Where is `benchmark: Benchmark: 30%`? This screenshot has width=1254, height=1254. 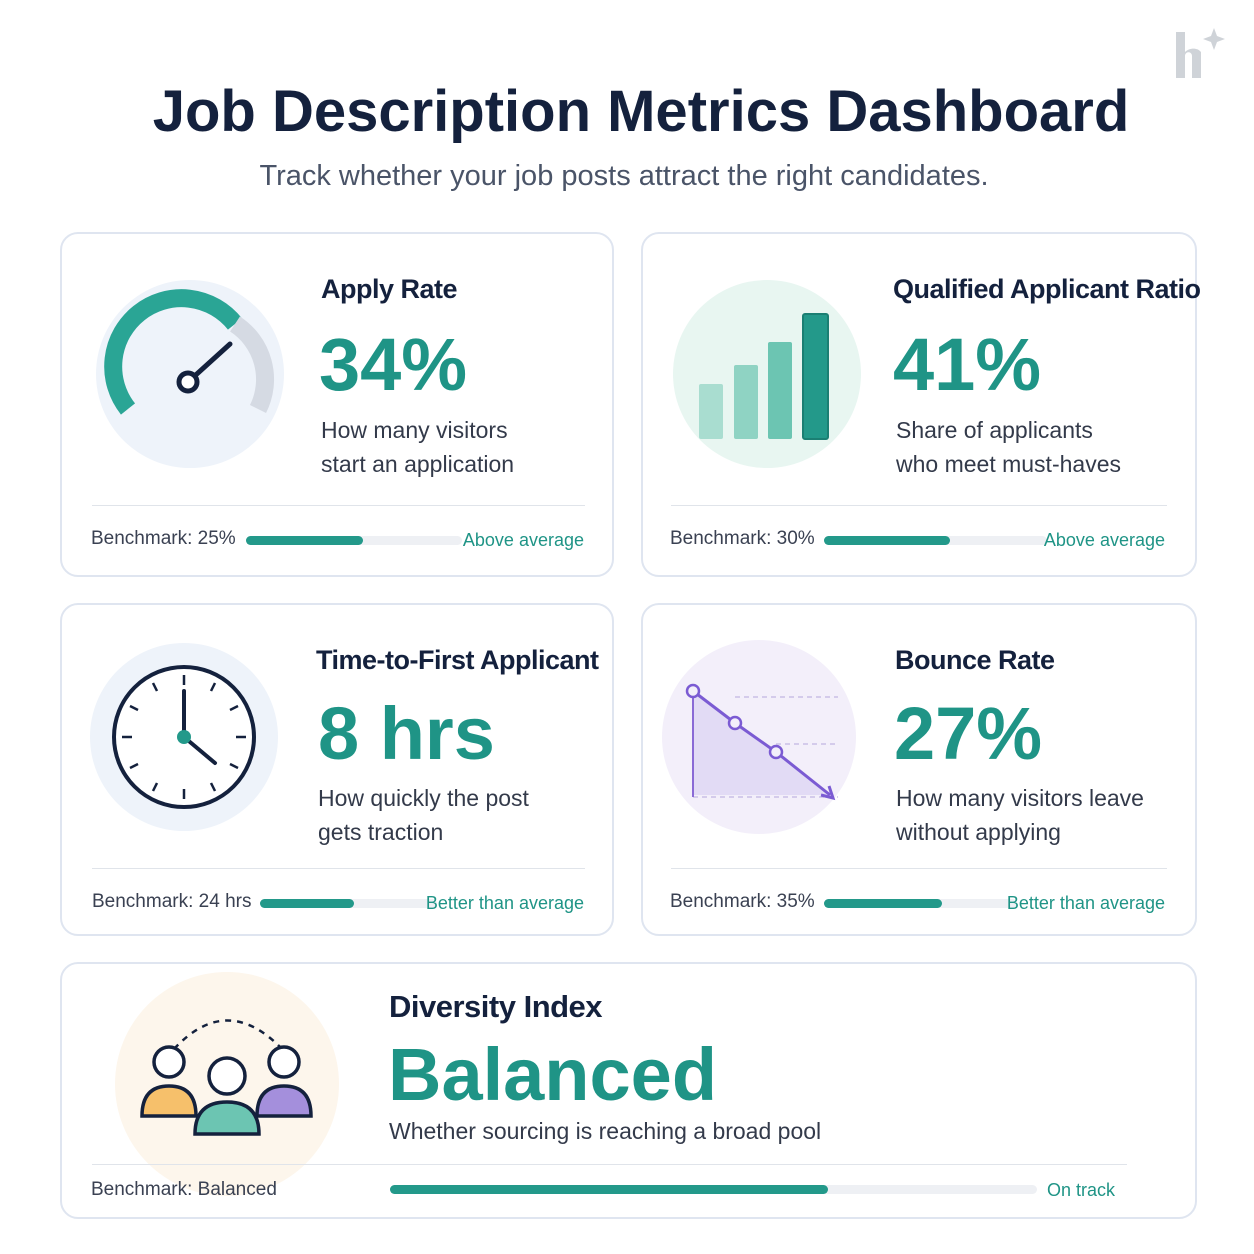
benchmark: Benchmark: 30% is located at coordinates (742, 538).